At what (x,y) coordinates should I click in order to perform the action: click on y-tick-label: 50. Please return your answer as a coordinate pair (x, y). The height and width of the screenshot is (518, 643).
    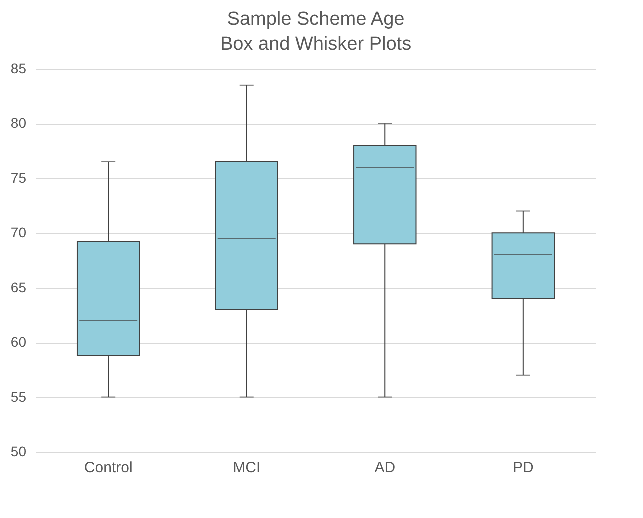
    Looking at the image, I should click on (18, 452).